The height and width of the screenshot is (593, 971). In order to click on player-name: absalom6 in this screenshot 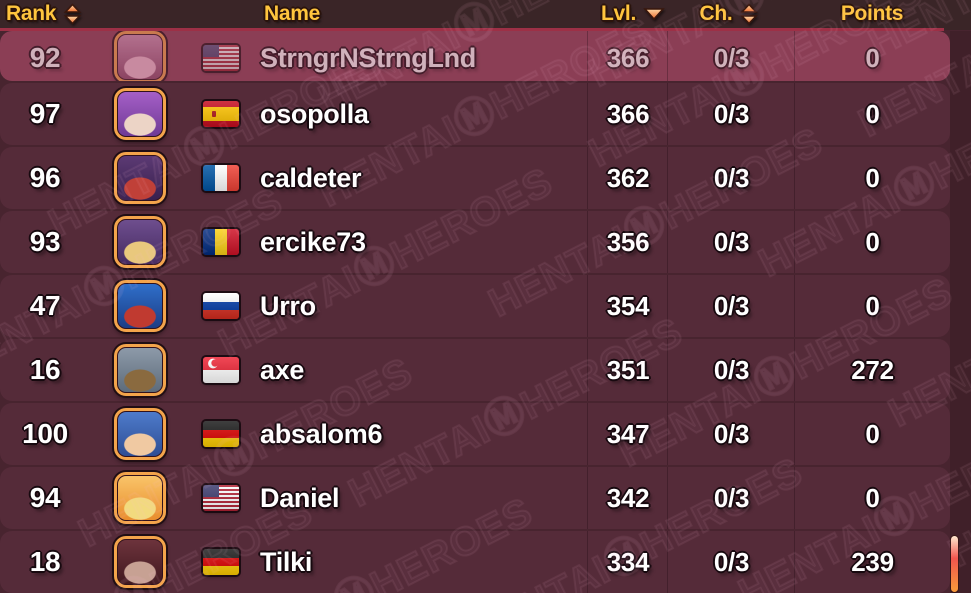, I will do `click(321, 433)`.